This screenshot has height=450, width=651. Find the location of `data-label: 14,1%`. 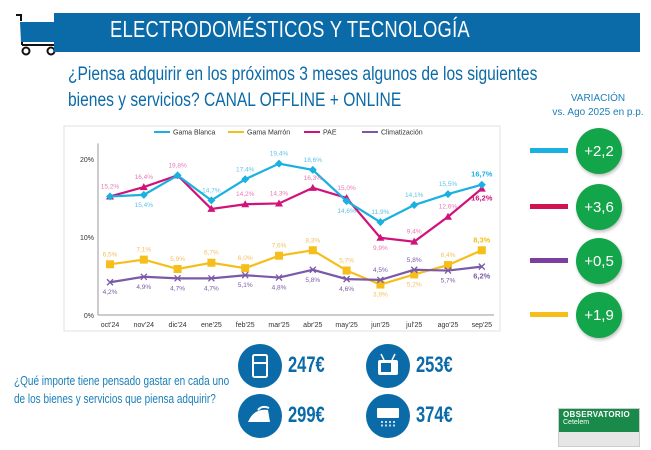

data-label: 14,1% is located at coordinates (414, 195).